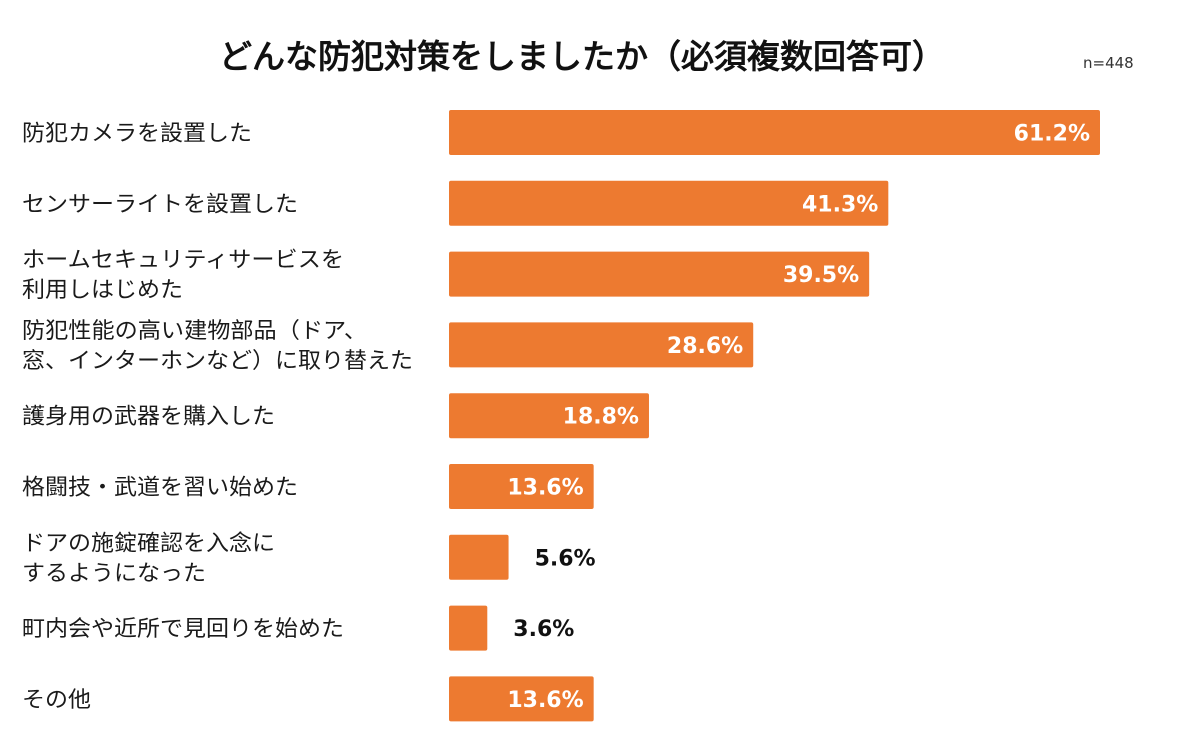 The width and height of the screenshot is (1200, 750). I want to click on category-label-9: その他, so click(56, 700).